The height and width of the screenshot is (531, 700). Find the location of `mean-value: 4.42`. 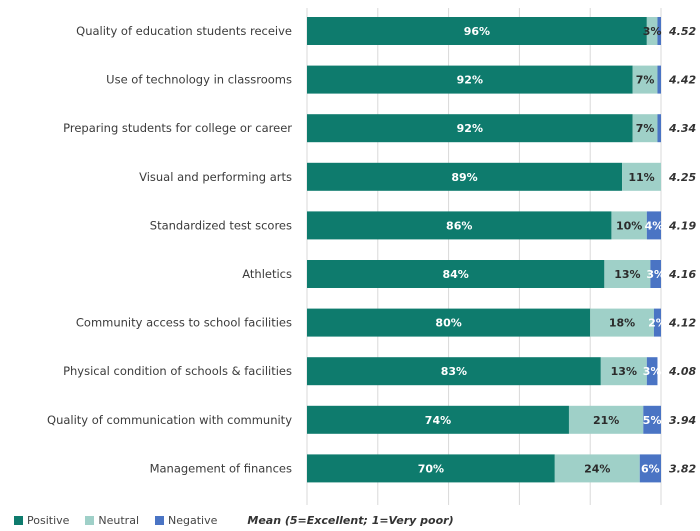

mean-value: 4.42 is located at coordinates (682, 80).